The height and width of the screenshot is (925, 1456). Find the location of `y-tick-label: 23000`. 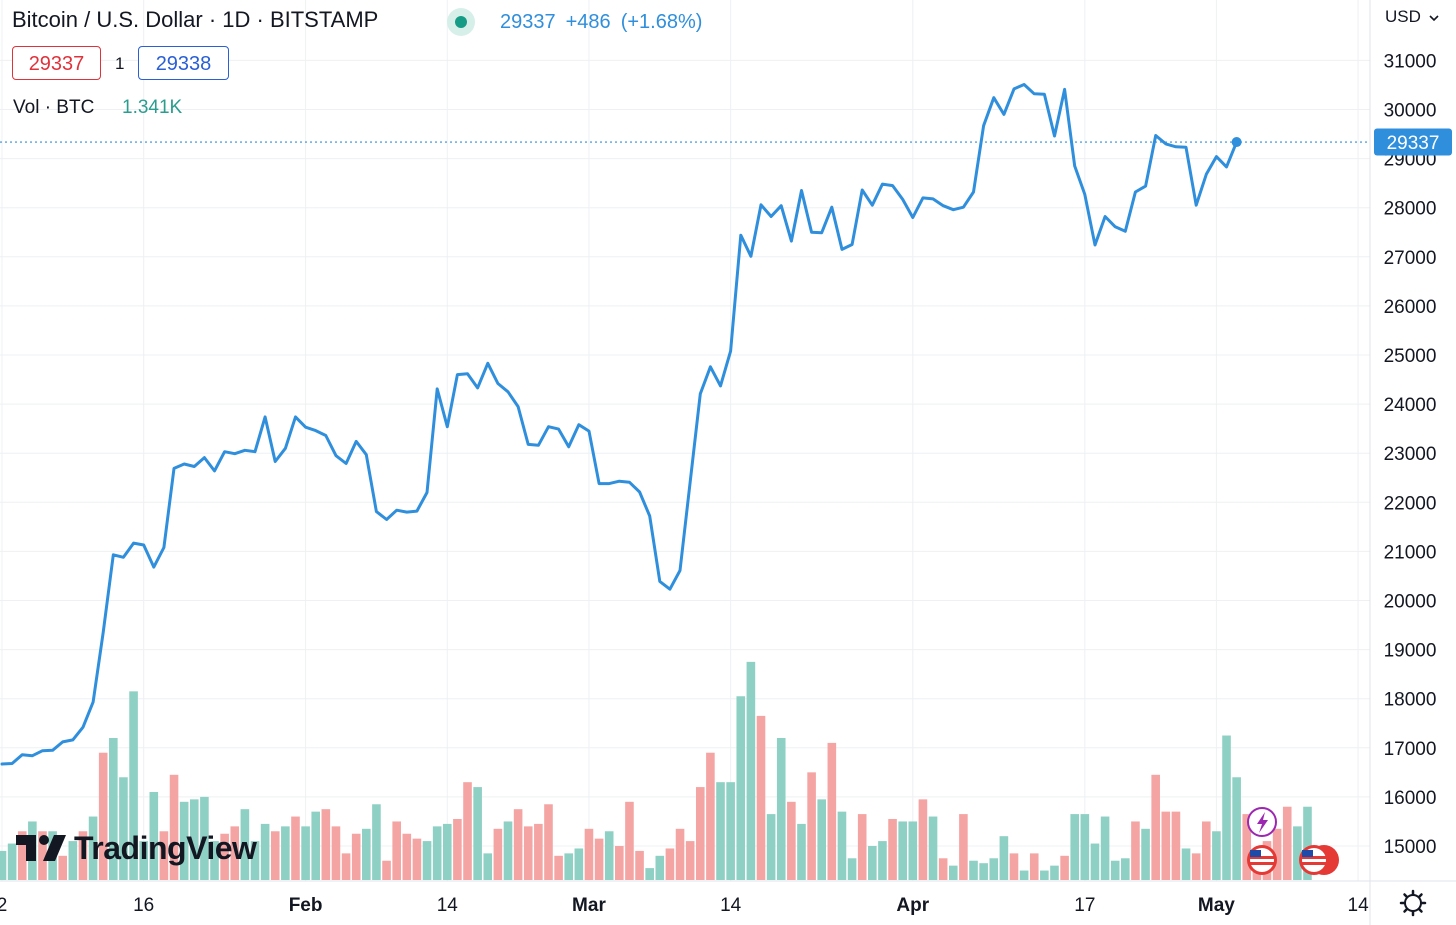

y-tick-label: 23000 is located at coordinates (1410, 454).